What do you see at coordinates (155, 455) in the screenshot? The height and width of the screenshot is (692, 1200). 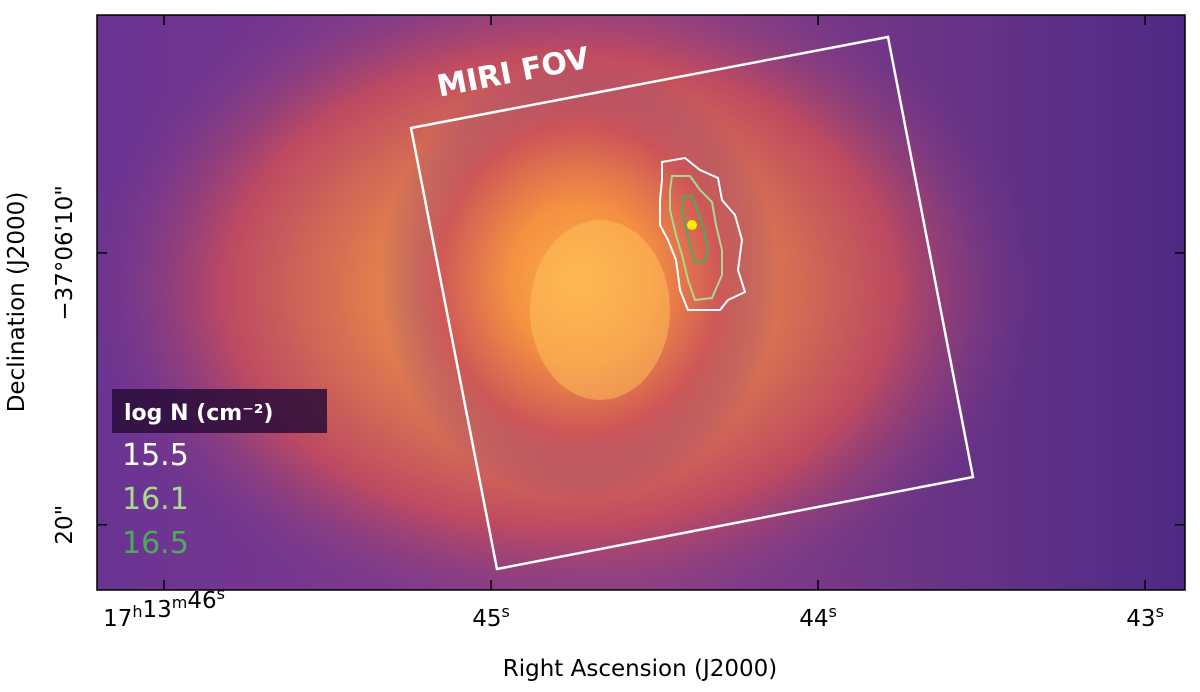 I see `legend-entry: 15.5` at bounding box center [155, 455].